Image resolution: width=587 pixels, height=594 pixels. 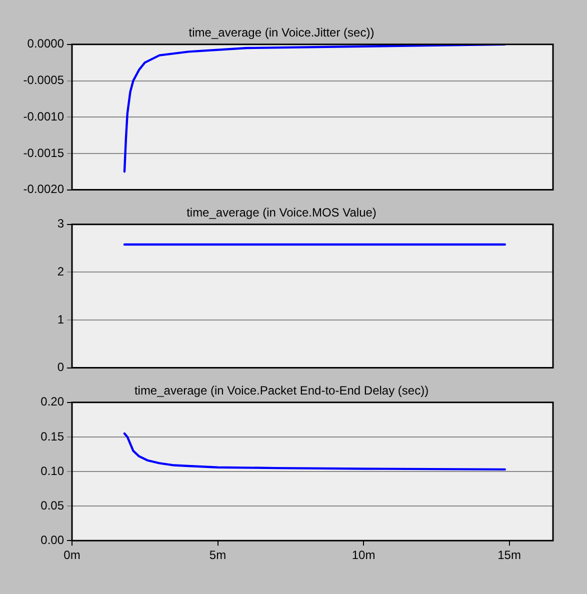 What do you see at coordinates (52, 471) in the screenshot?
I see `y-tick-label: 0.10` at bounding box center [52, 471].